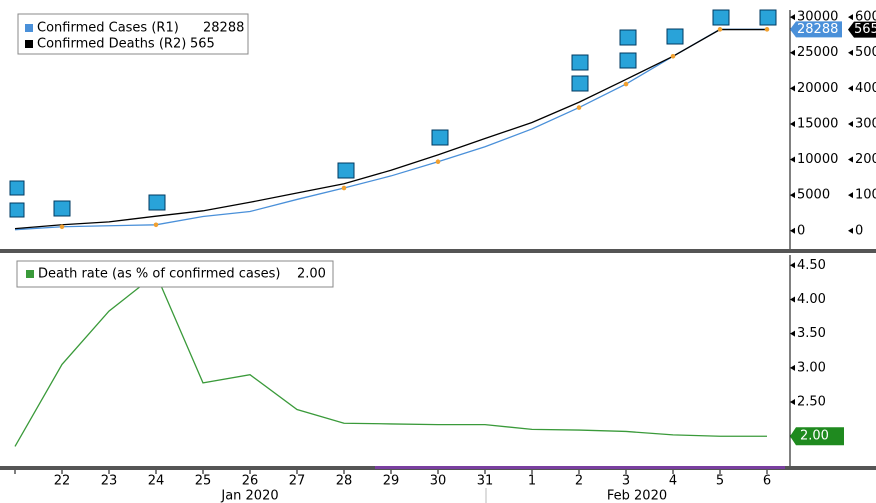 Image resolution: width=876 pixels, height=503 pixels. What do you see at coordinates (865, 195) in the screenshot?
I see `y2-tick-label: 100` at bounding box center [865, 195].